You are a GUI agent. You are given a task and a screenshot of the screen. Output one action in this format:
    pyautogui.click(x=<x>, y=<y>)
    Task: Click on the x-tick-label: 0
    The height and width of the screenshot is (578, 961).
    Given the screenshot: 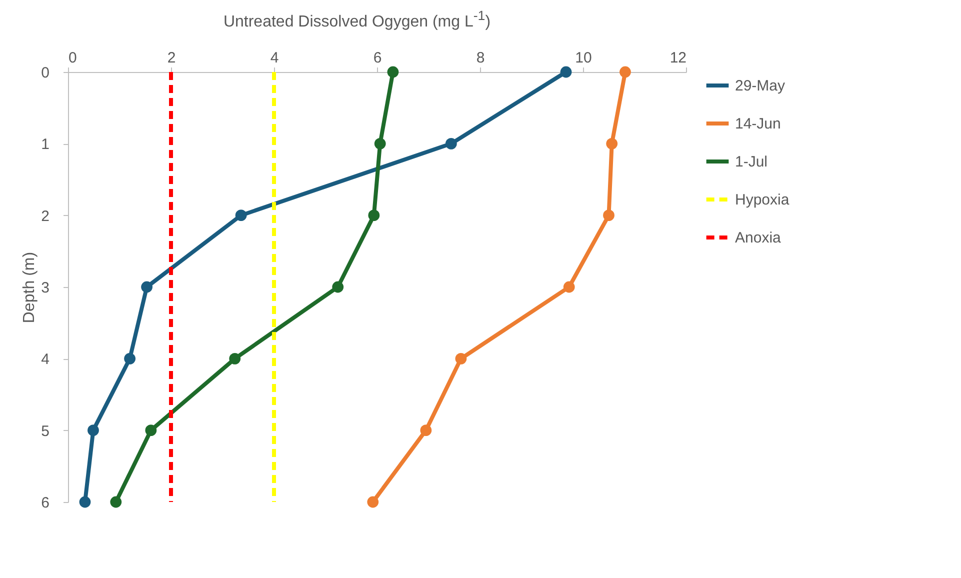 What is the action you would take?
    pyautogui.click(x=72, y=58)
    